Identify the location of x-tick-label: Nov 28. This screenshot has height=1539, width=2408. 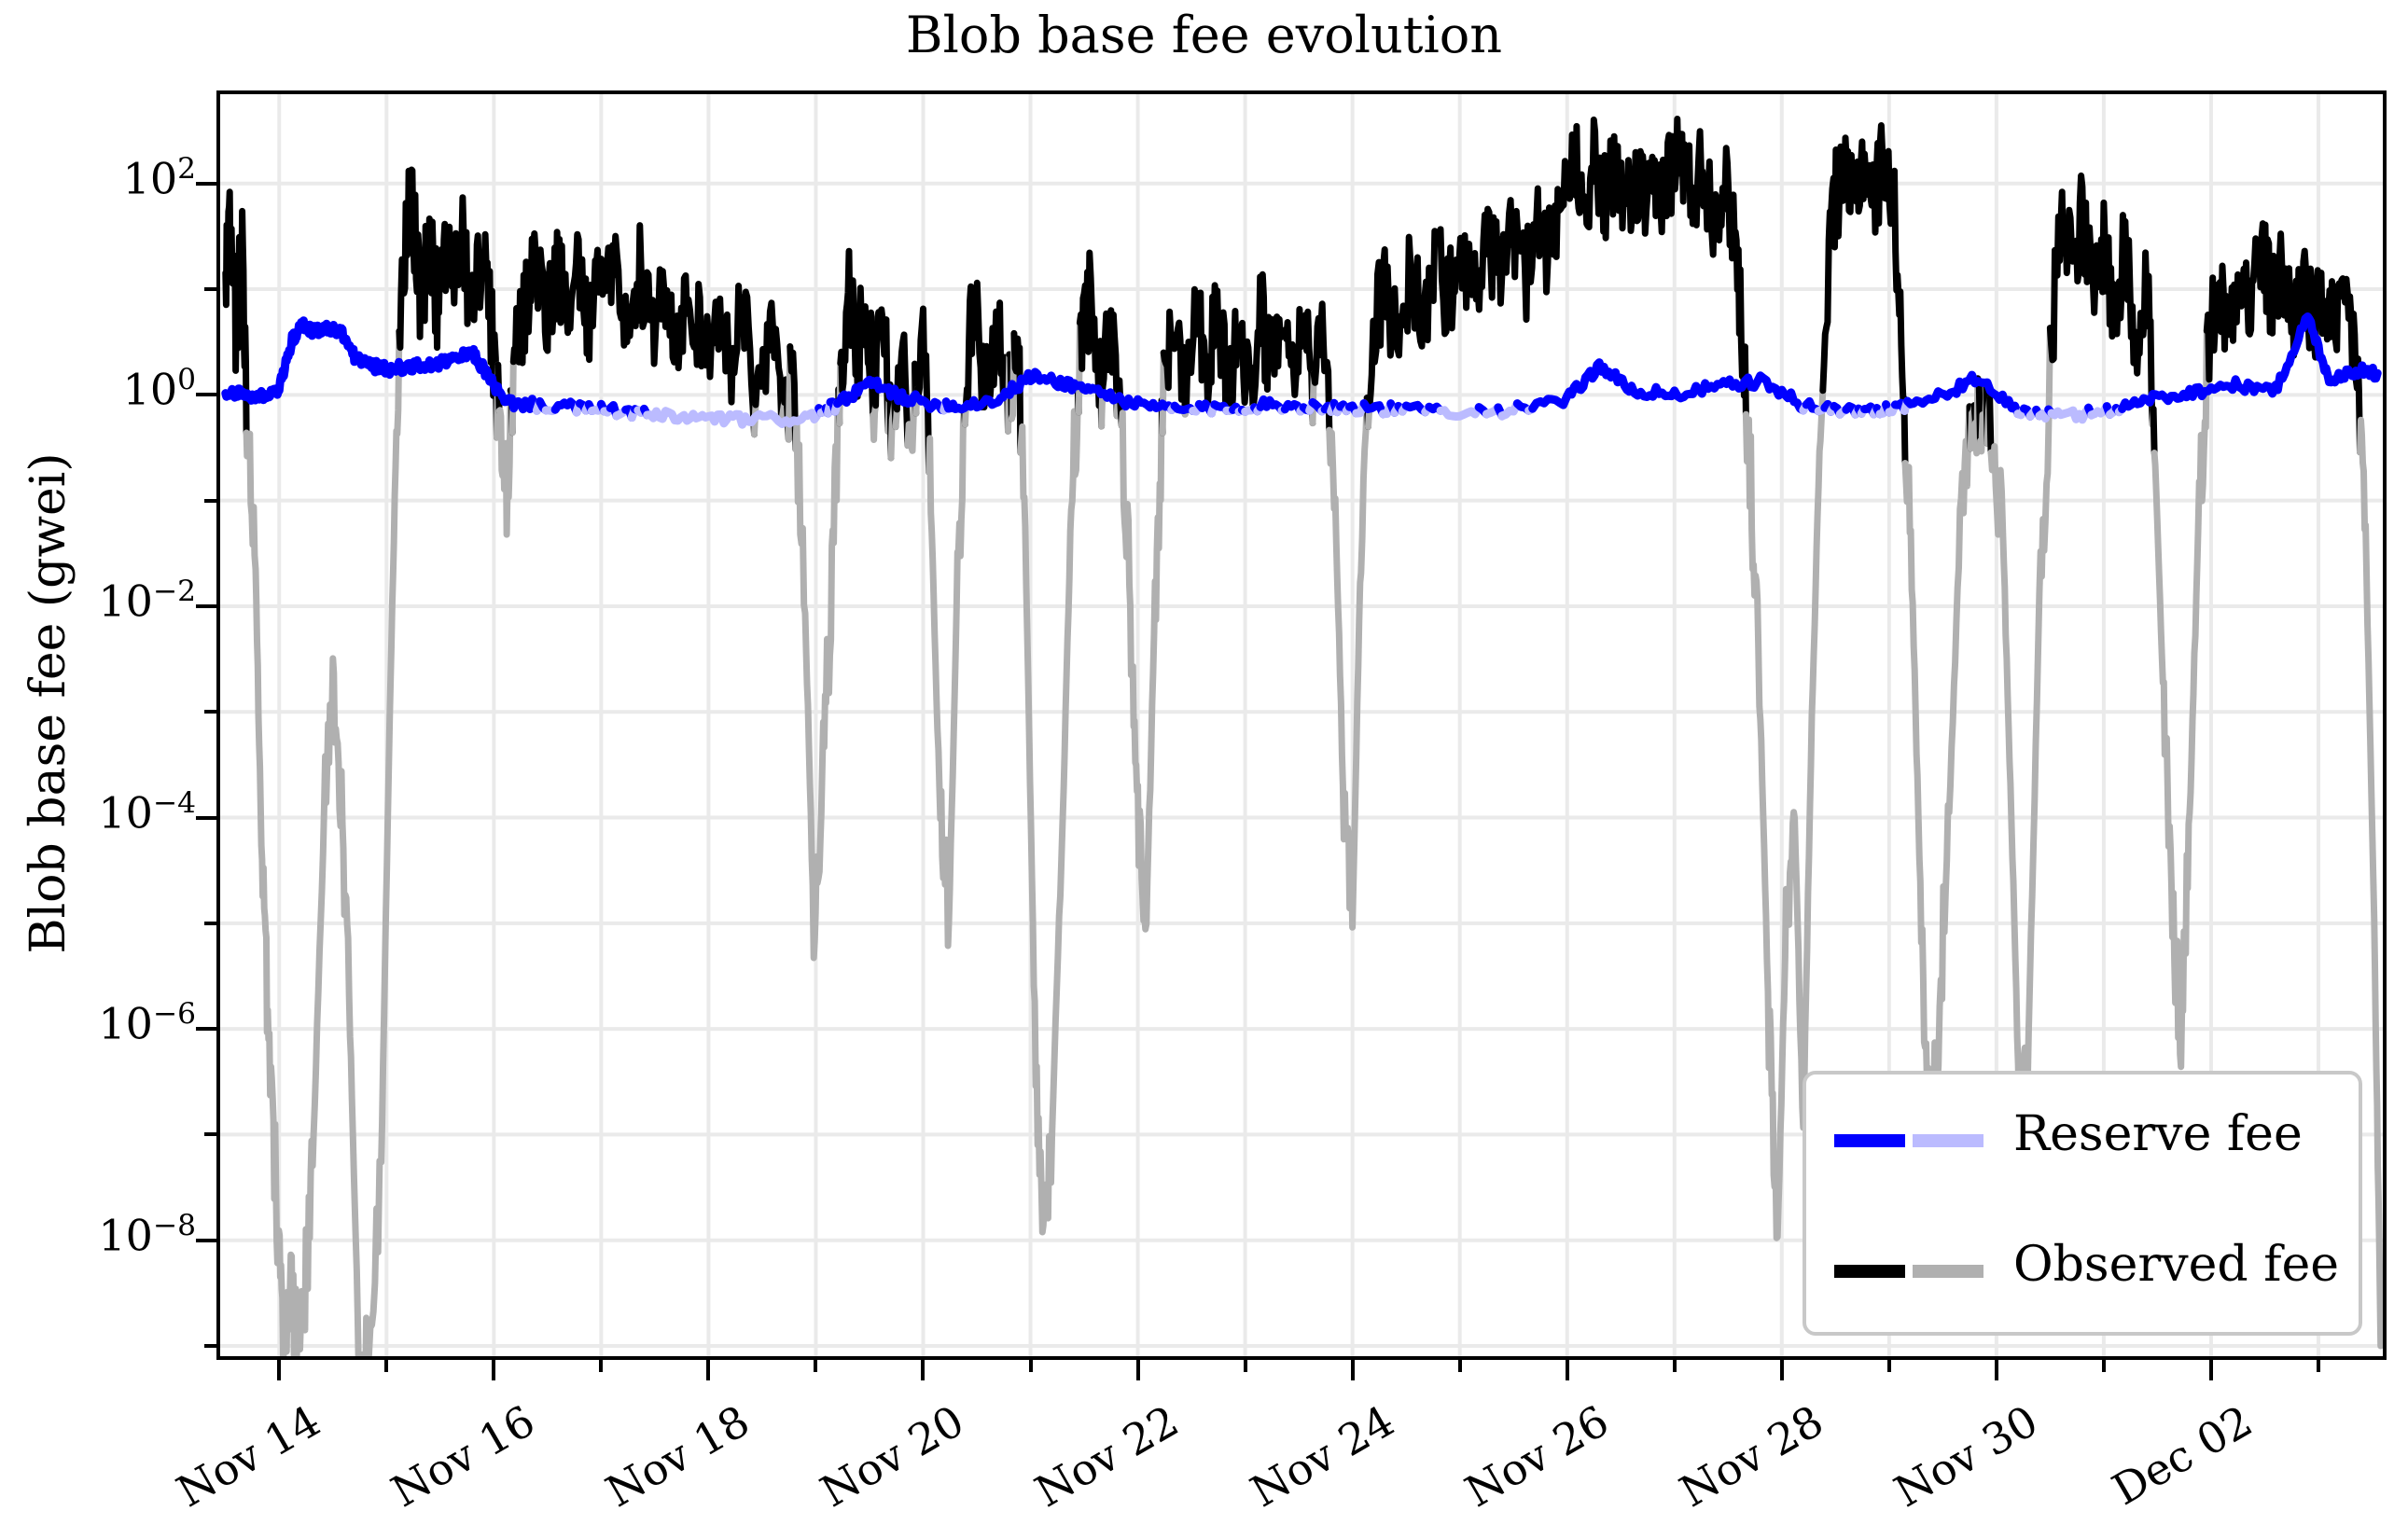
(1751, 1457).